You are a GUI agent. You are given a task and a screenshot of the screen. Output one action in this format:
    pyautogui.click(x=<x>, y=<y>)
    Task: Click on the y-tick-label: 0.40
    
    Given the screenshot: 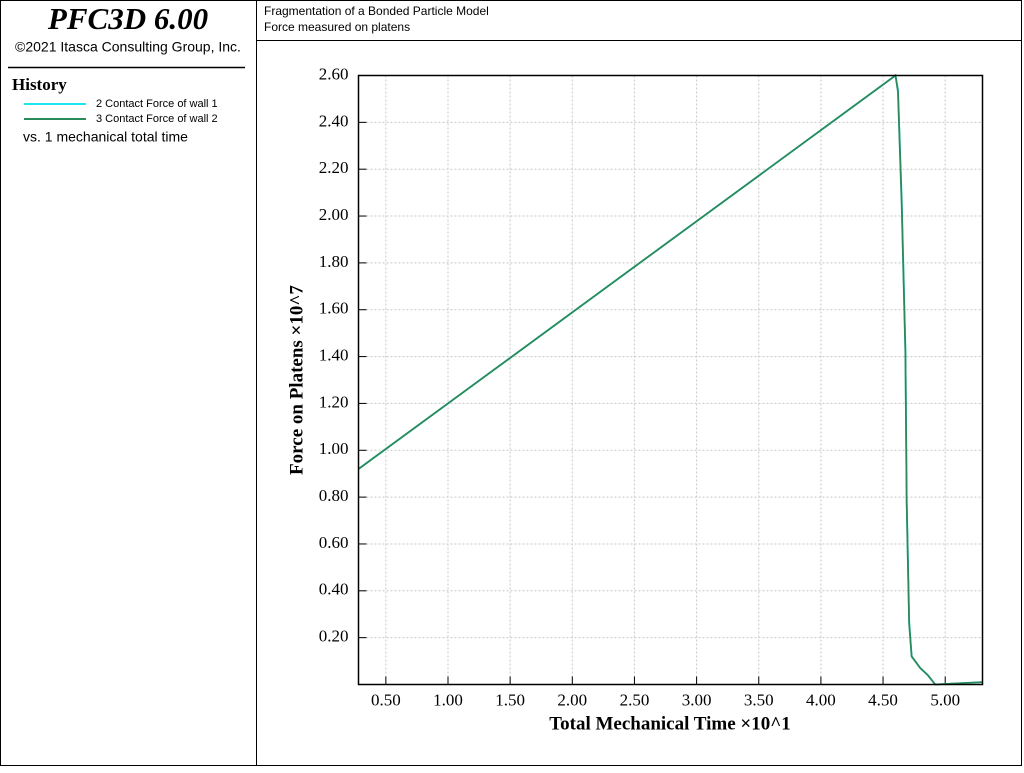 What is the action you would take?
    pyautogui.click(x=334, y=589)
    